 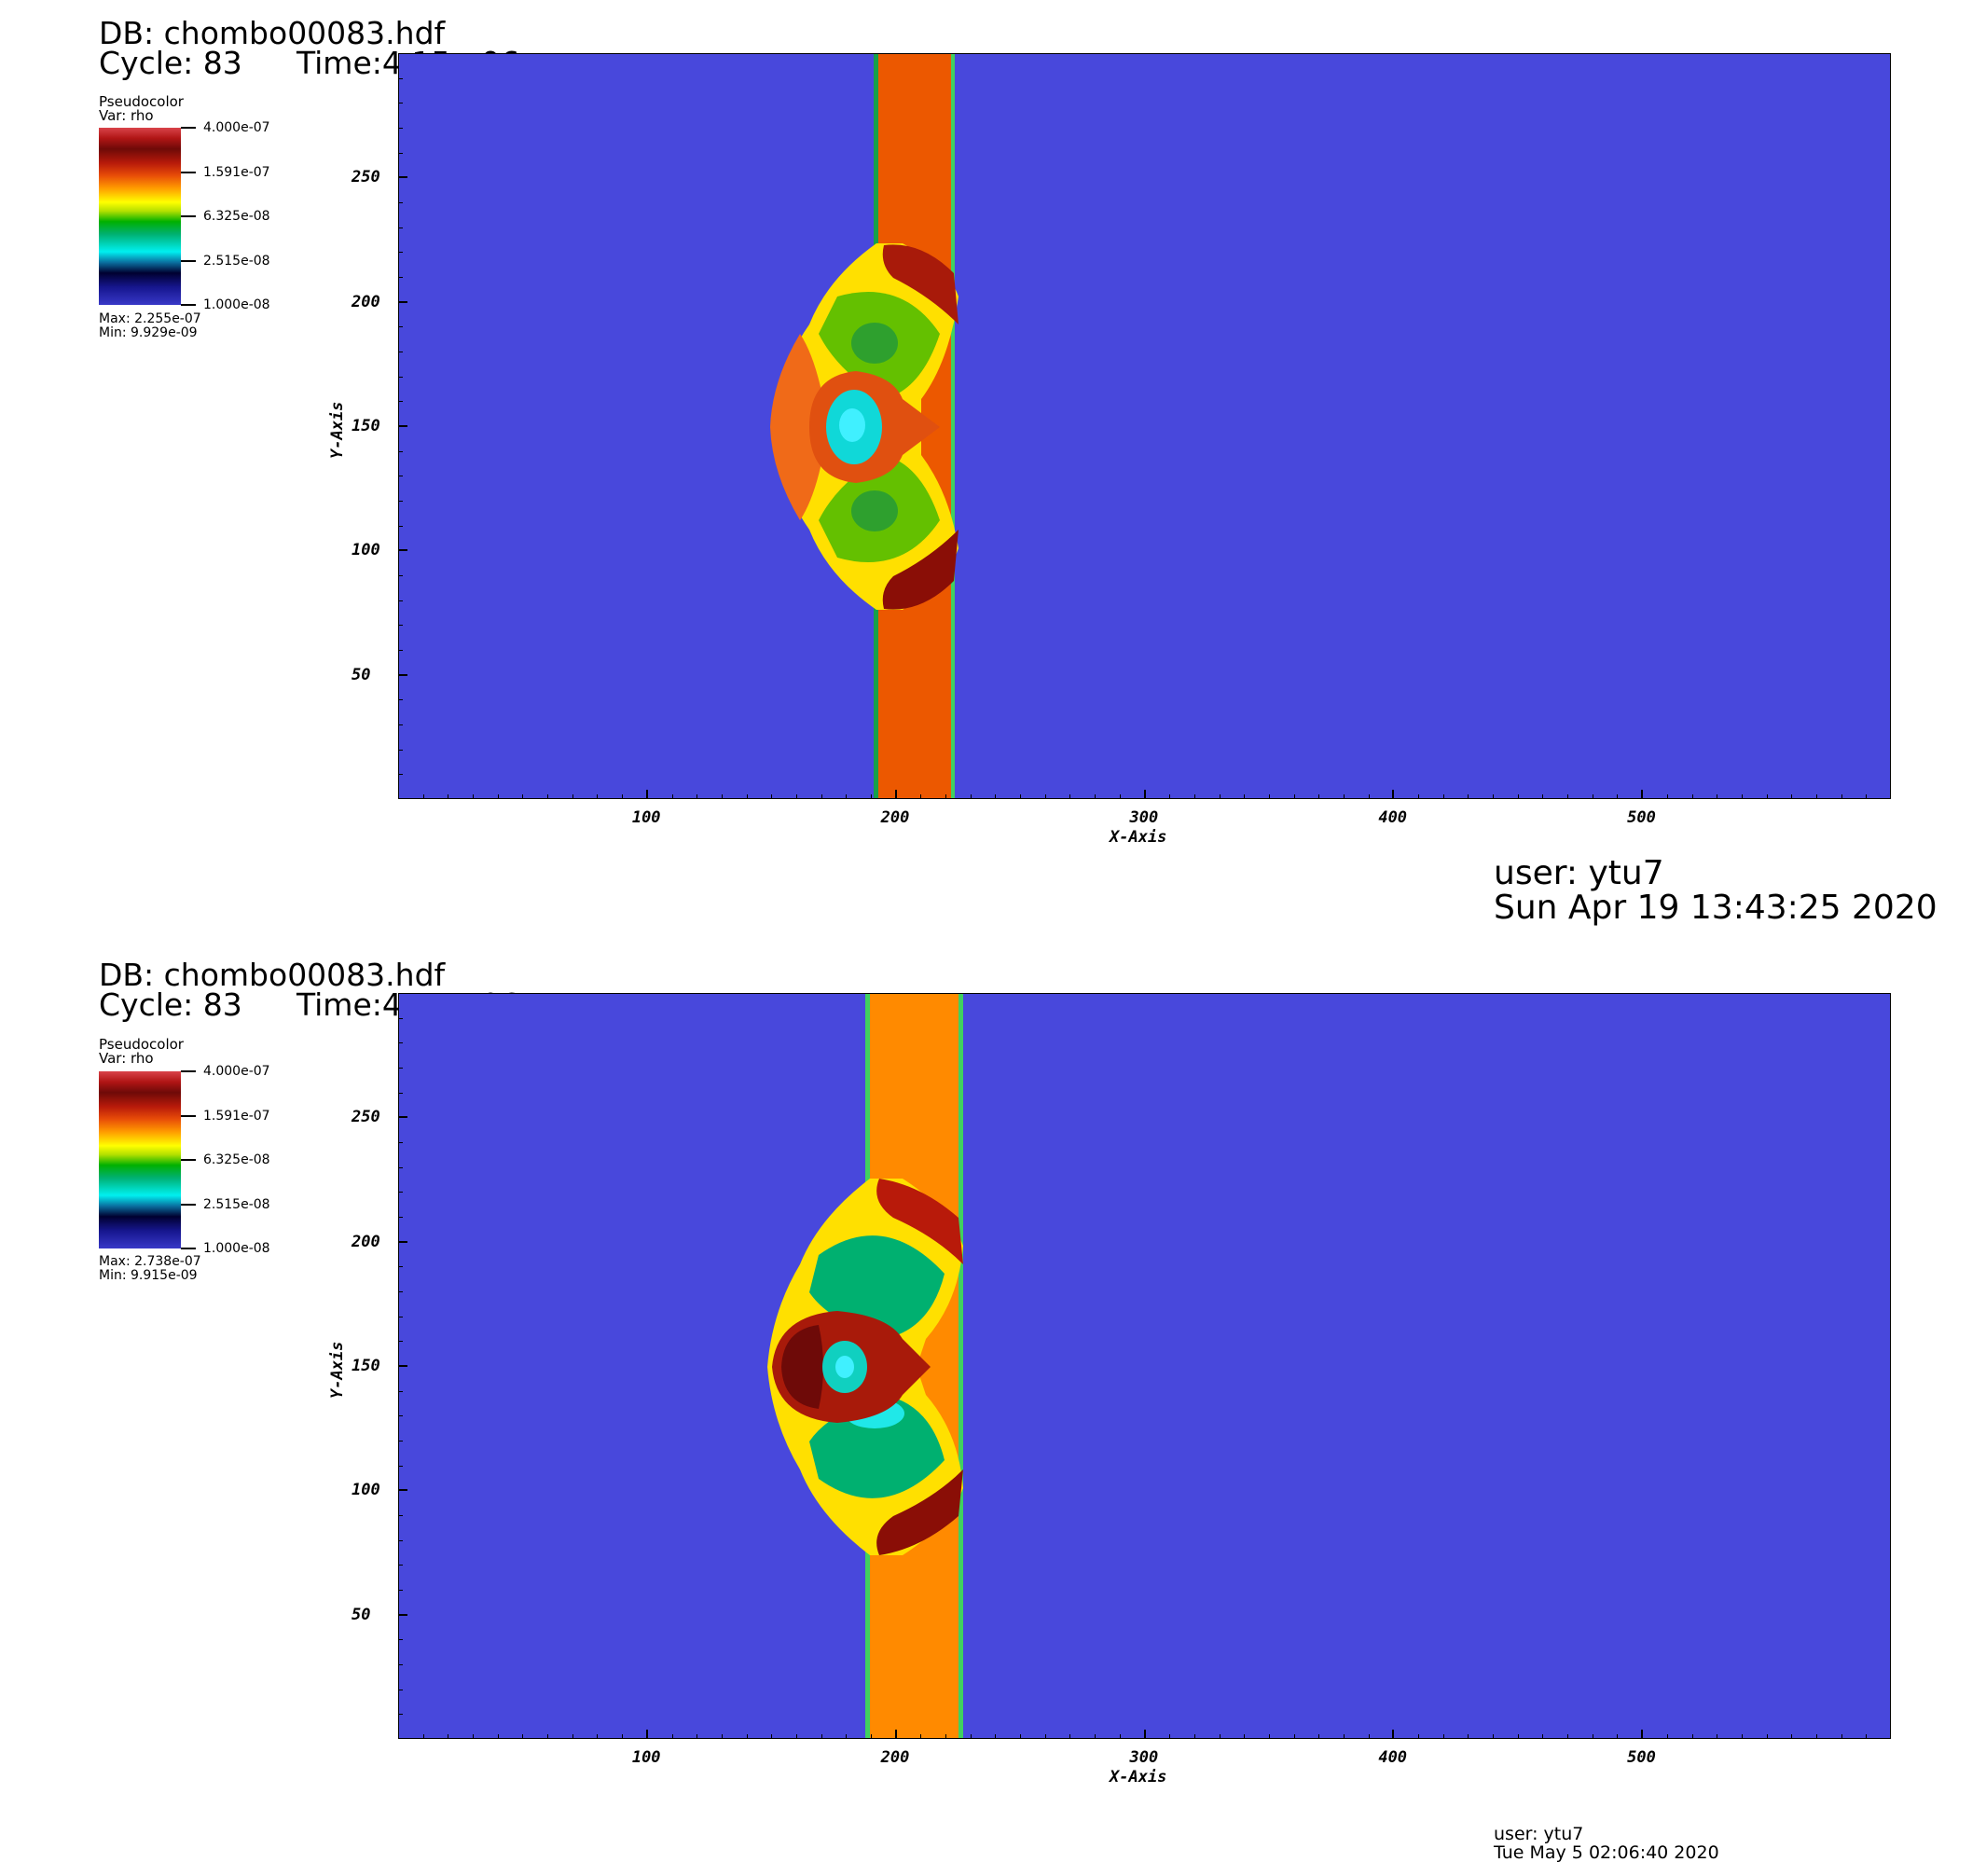 I want to click on legend-tick-label: 1.591e-07, so click(x=236, y=1116).